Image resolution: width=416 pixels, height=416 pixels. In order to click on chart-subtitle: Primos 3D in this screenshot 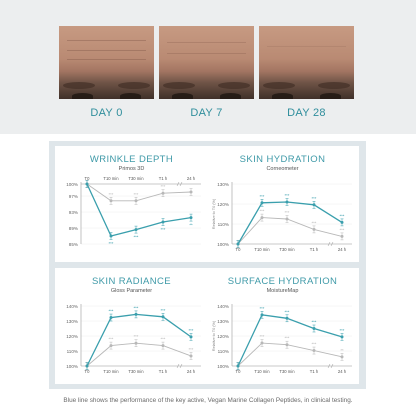, I will do `click(131, 169)`.